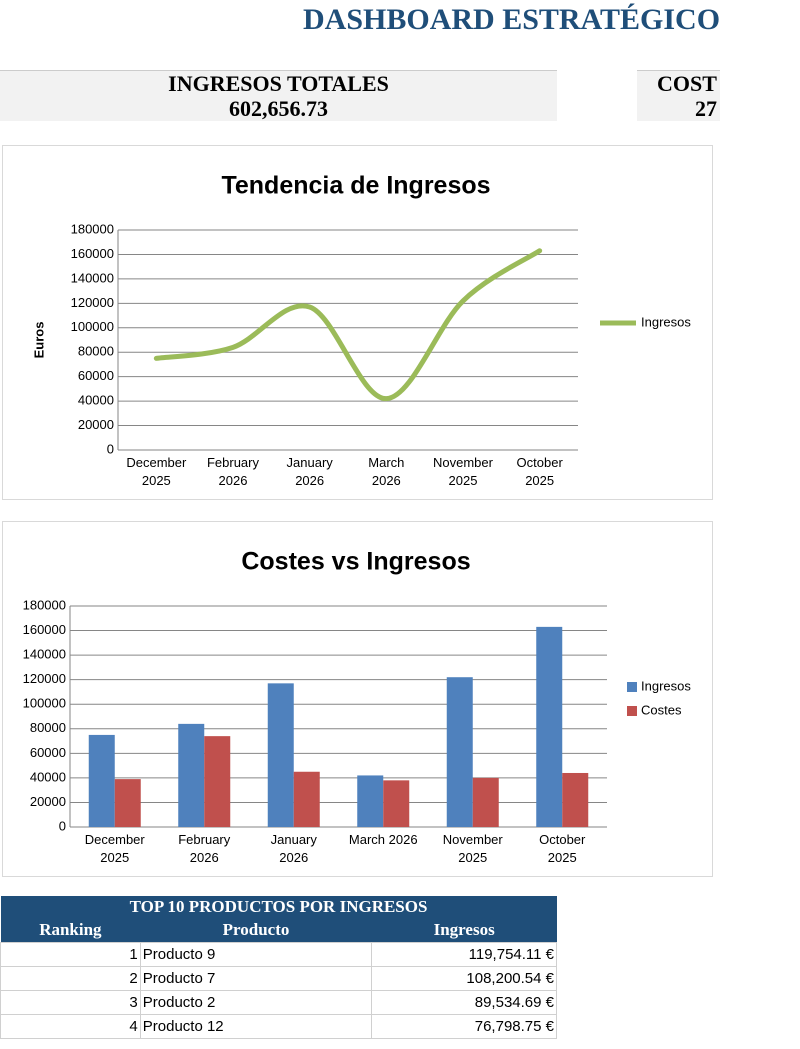 The image size is (800, 1049). Describe the element at coordinates (278, 108) in the screenshot. I see `kpi-value: 602,656.73` at that location.